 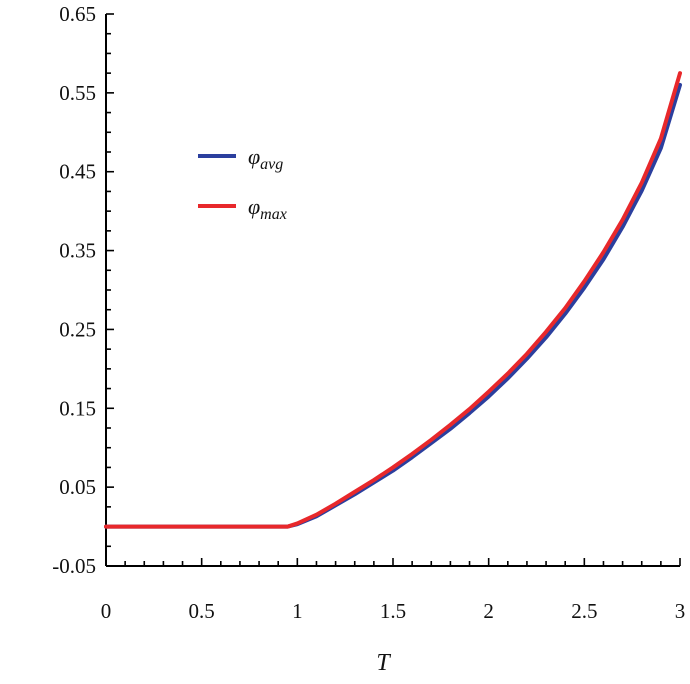 I want to click on y-tick-label: 0.25, so click(x=77, y=329).